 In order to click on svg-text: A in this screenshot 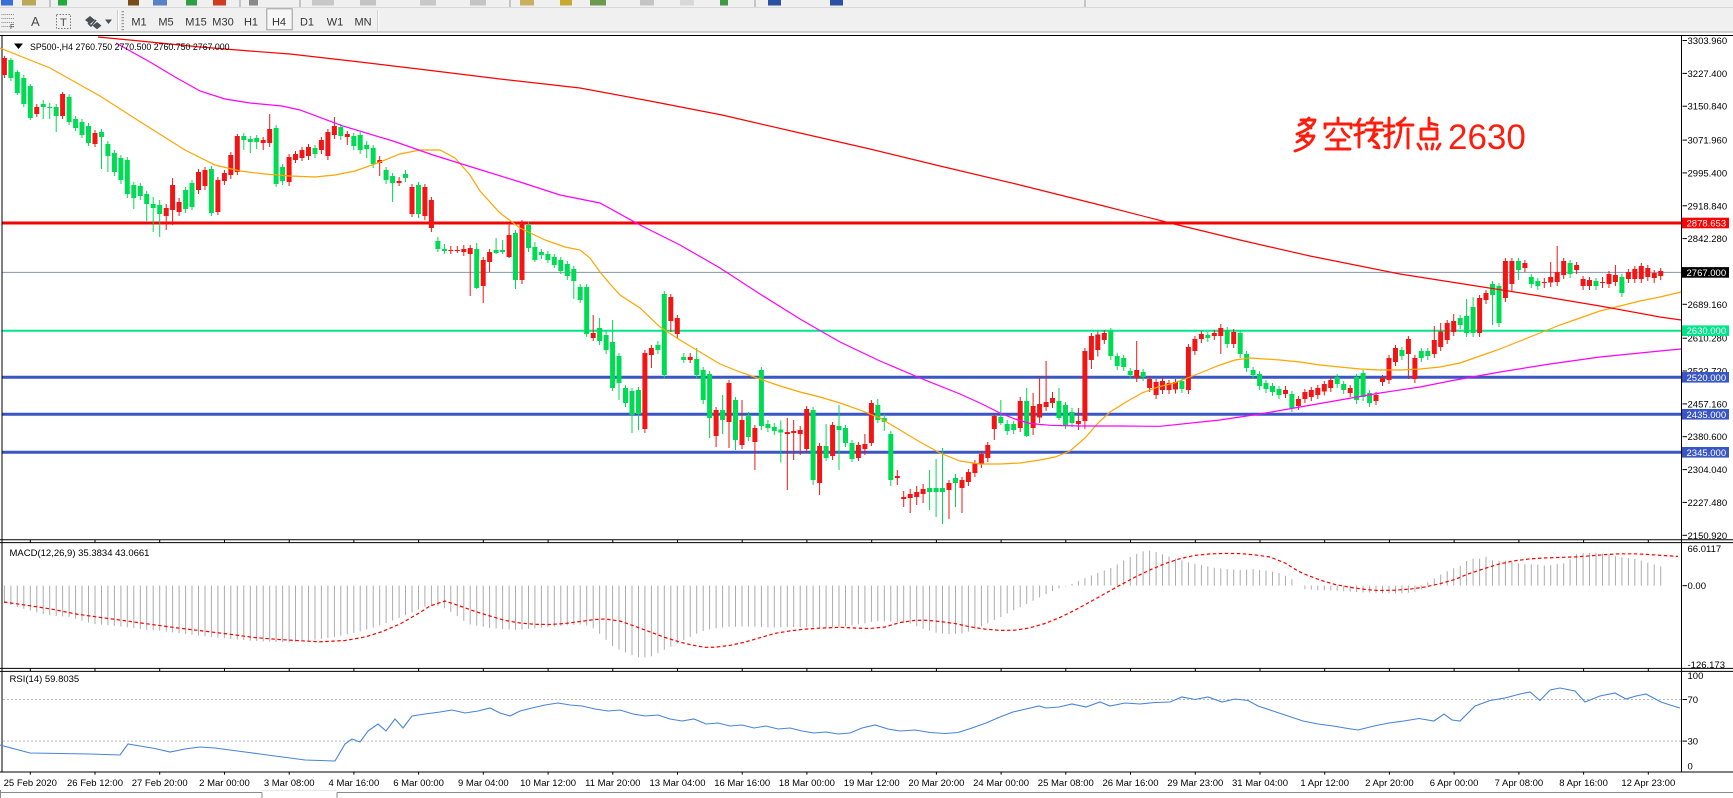, I will do `click(35, 21)`.